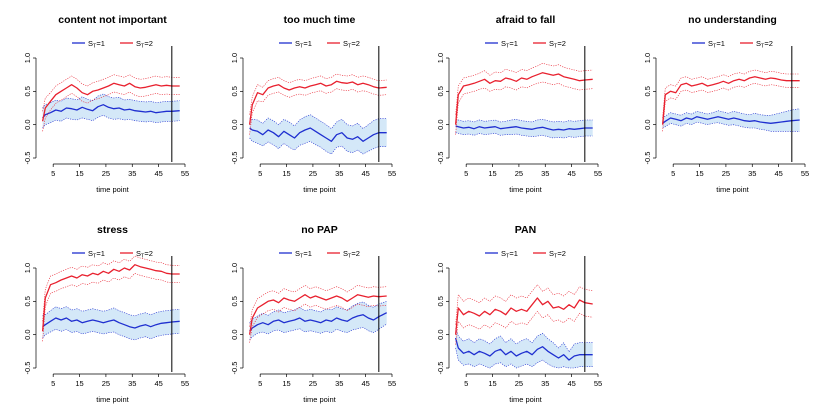 The height and width of the screenshot is (415, 830). Describe the element at coordinates (732, 20) in the screenshot. I see `chart-title: no understanding` at that location.